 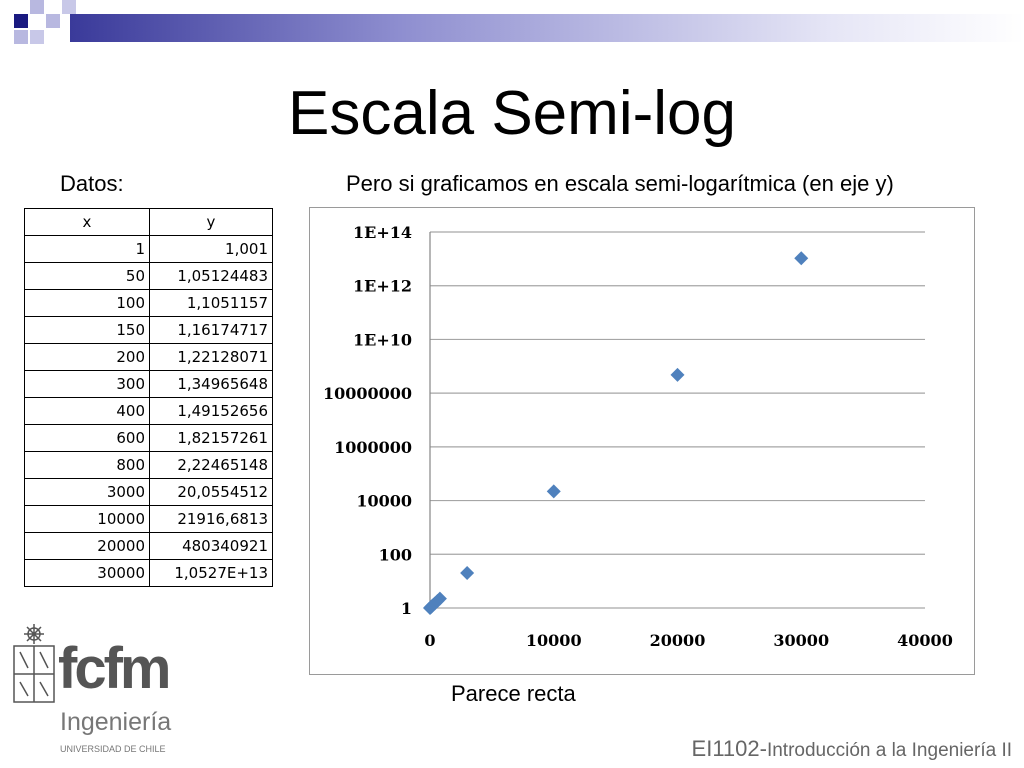 What do you see at coordinates (87, 303) in the screenshot?
I see `cell-x: 100` at bounding box center [87, 303].